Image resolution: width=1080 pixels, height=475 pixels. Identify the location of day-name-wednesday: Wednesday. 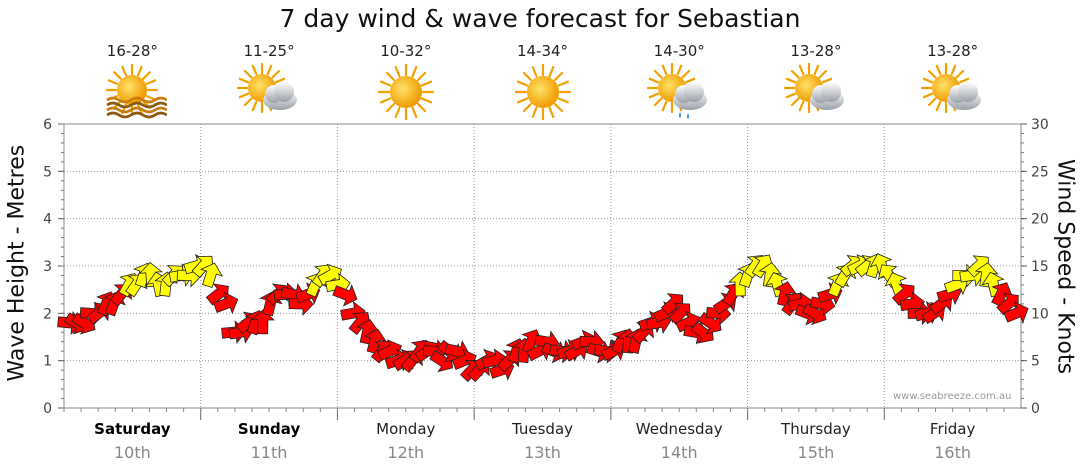
(679, 429).